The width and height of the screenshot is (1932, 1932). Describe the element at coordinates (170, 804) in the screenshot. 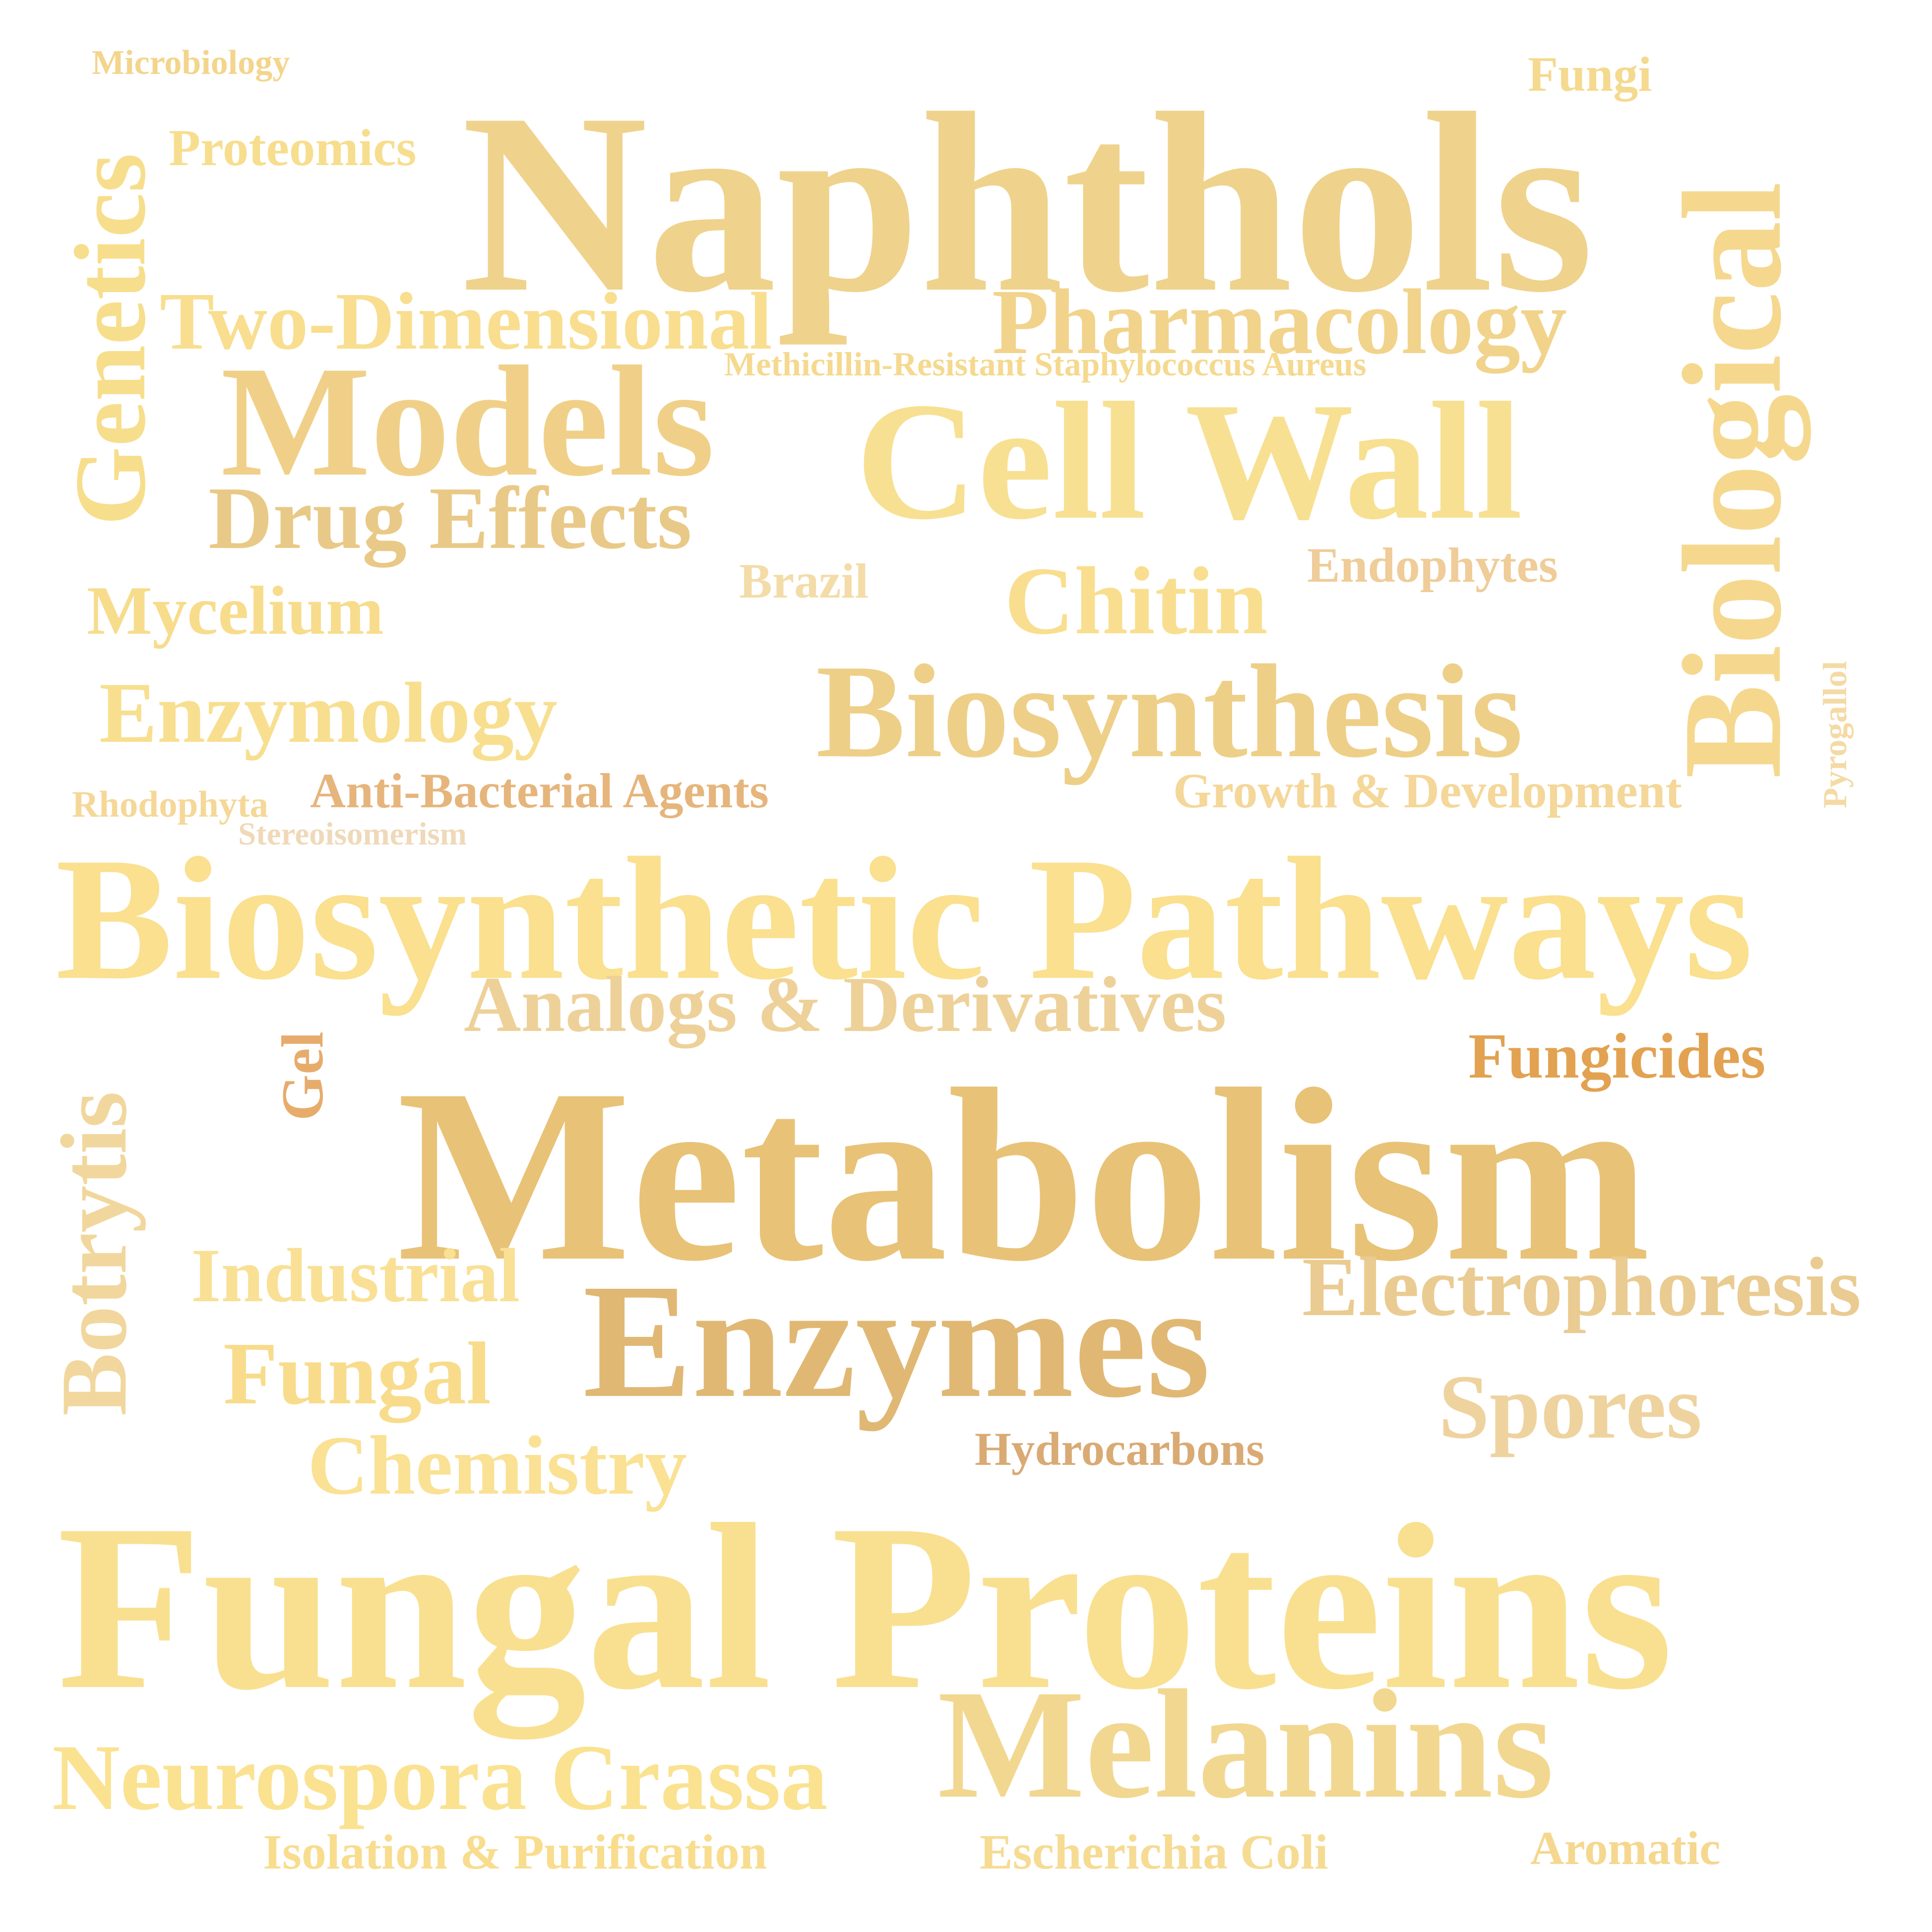

I see `word-rhodophyta: Rhodophyta` at that location.